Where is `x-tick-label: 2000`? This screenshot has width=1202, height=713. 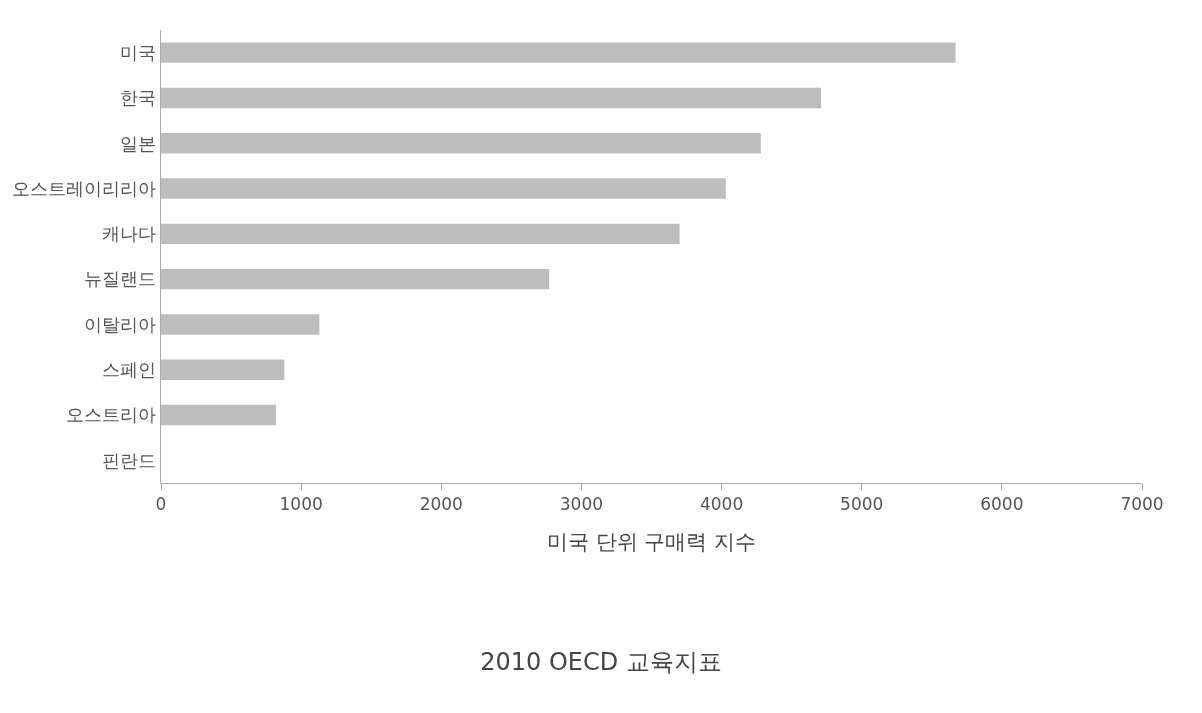
x-tick-label: 2000 is located at coordinates (441, 504).